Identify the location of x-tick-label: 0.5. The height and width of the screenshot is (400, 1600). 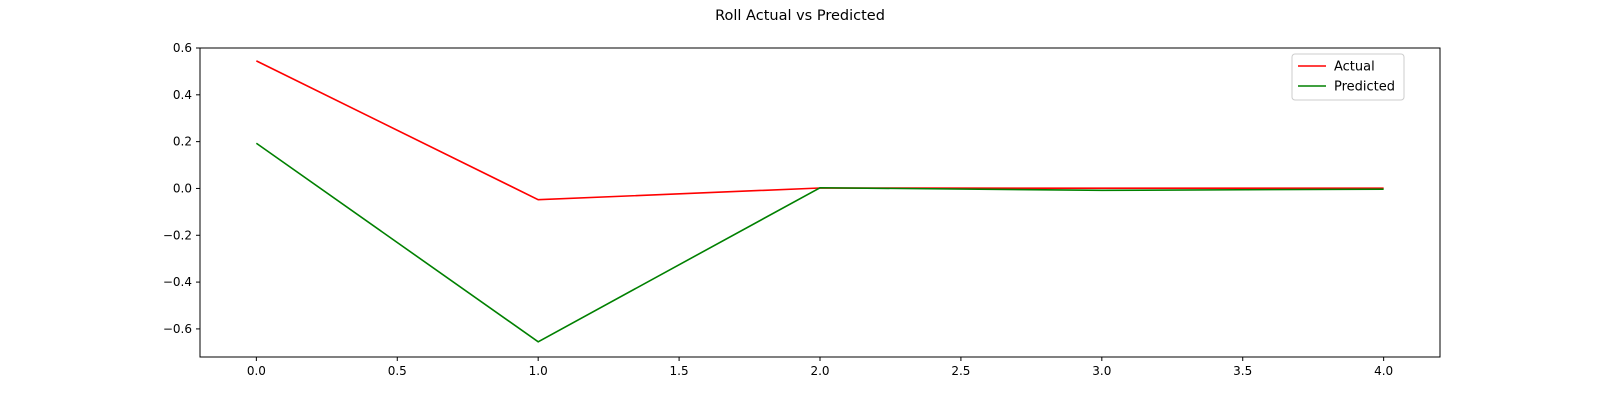
(397, 371).